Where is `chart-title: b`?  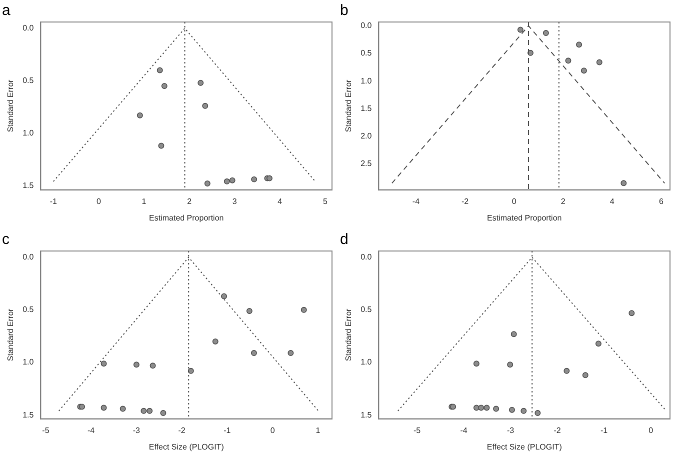 chart-title: b is located at coordinates (344, 11).